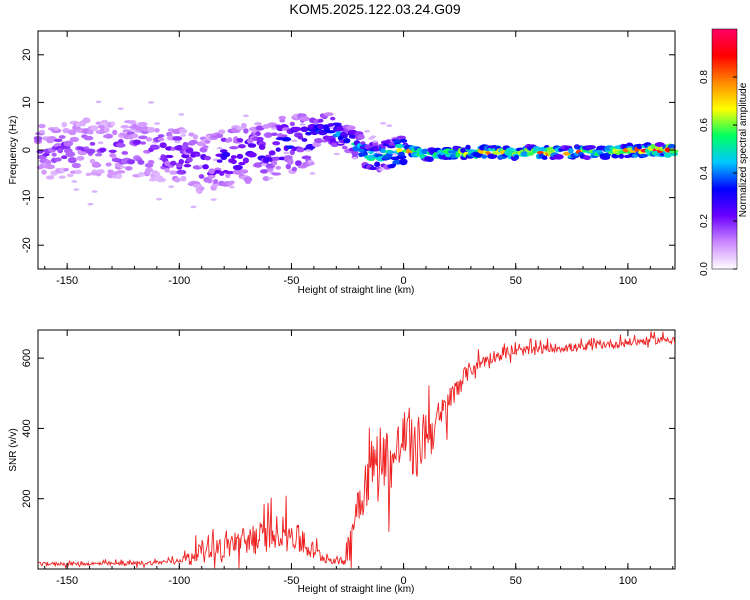 The width and height of the screenshot is (750, 600). I want to click on colorbar-tick-label: 0.8, so click(704, 77).